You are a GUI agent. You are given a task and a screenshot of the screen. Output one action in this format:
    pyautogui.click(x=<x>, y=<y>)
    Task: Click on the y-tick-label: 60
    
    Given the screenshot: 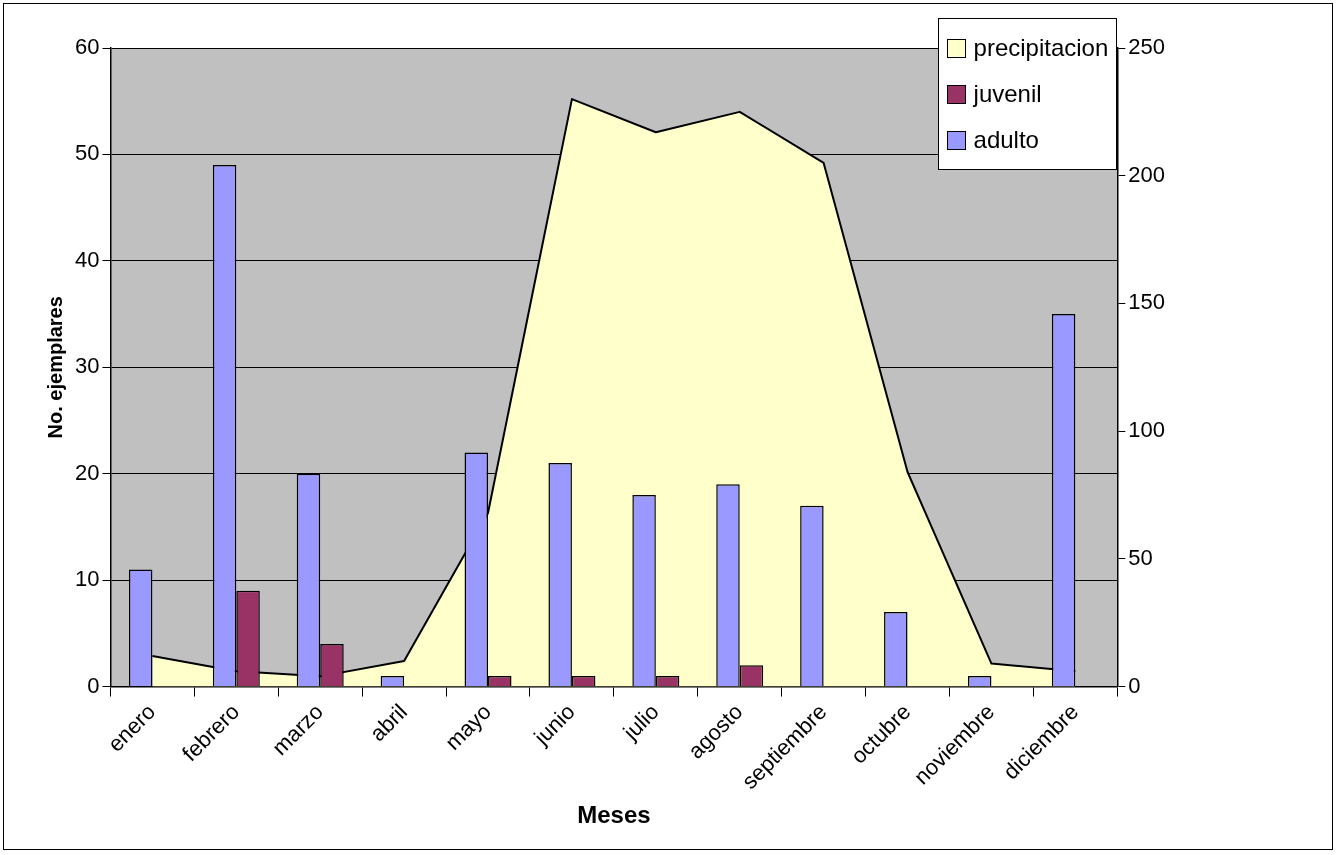 What is the action you would take?
    pyautogui.click(x=87, y=47)
    